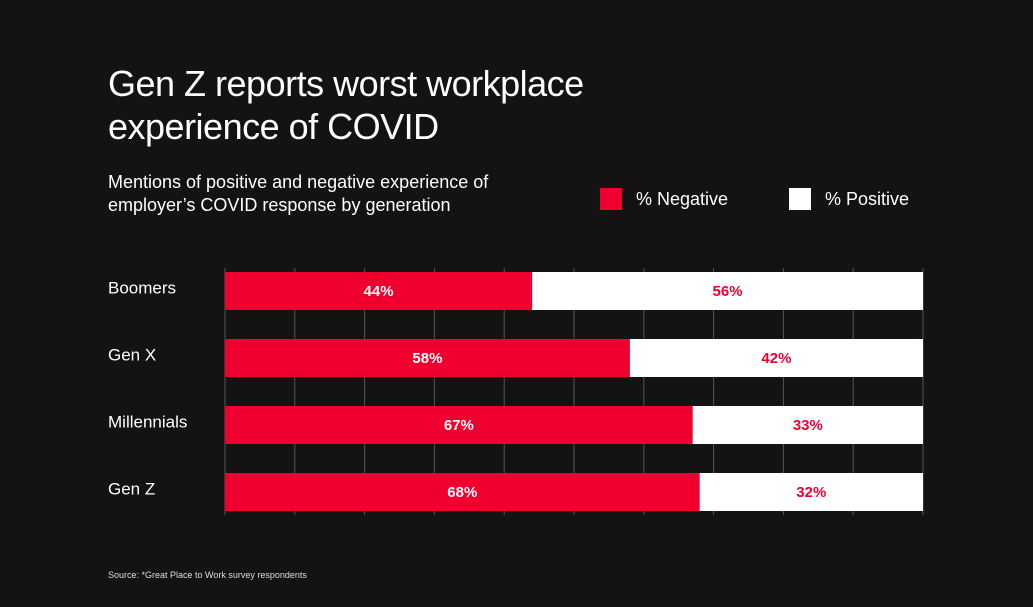  I want to click on data-label-positive: 32%, so click(811, 492).